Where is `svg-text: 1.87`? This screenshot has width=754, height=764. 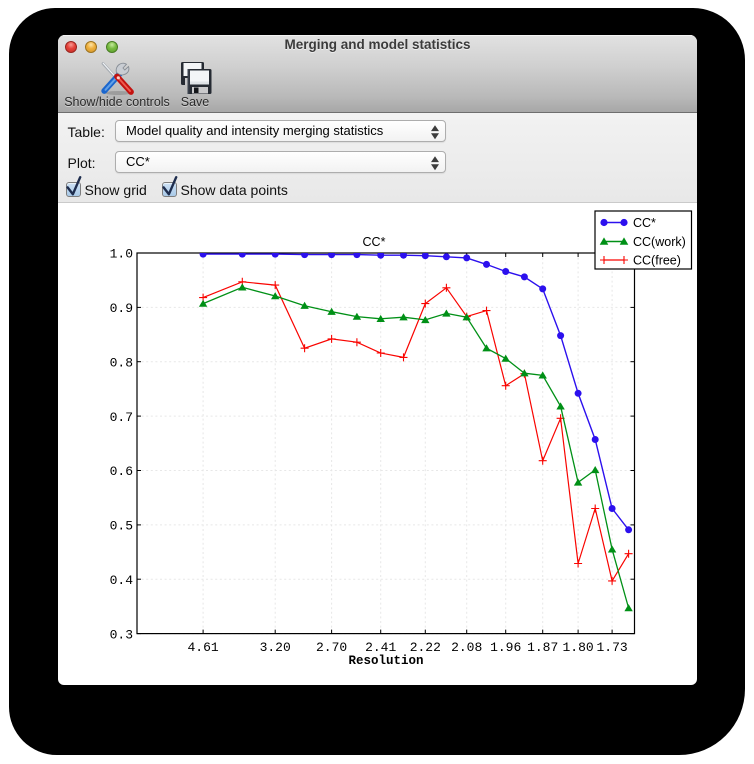
svg-text: 1.87 is located at coordinates (542, 647).